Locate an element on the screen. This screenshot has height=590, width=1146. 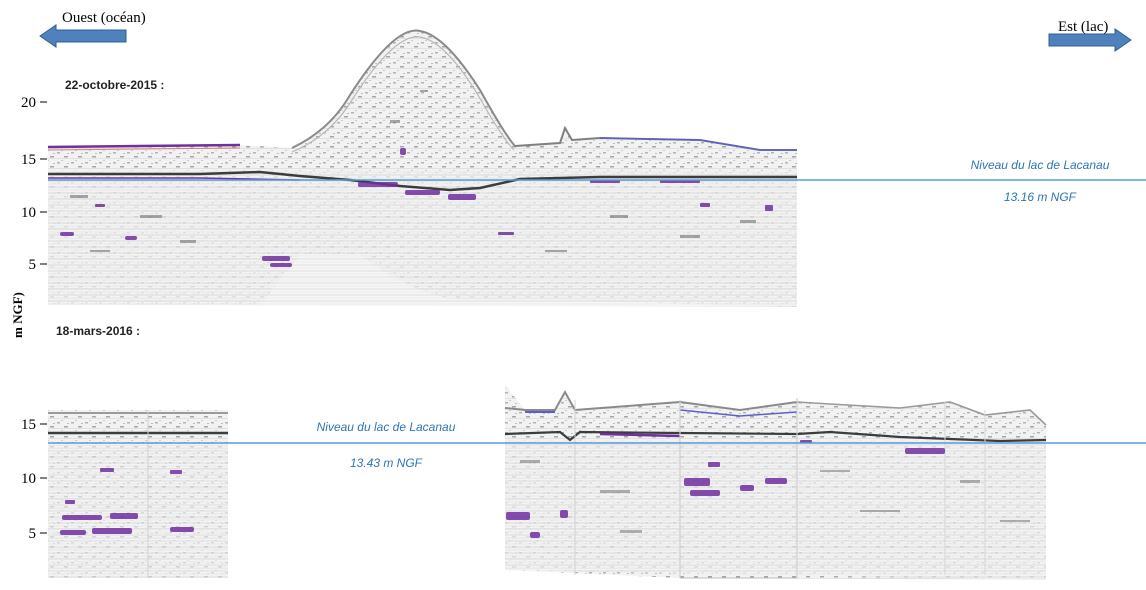
y-ticks: 15 10 5 is located at coordinates (34, 479).